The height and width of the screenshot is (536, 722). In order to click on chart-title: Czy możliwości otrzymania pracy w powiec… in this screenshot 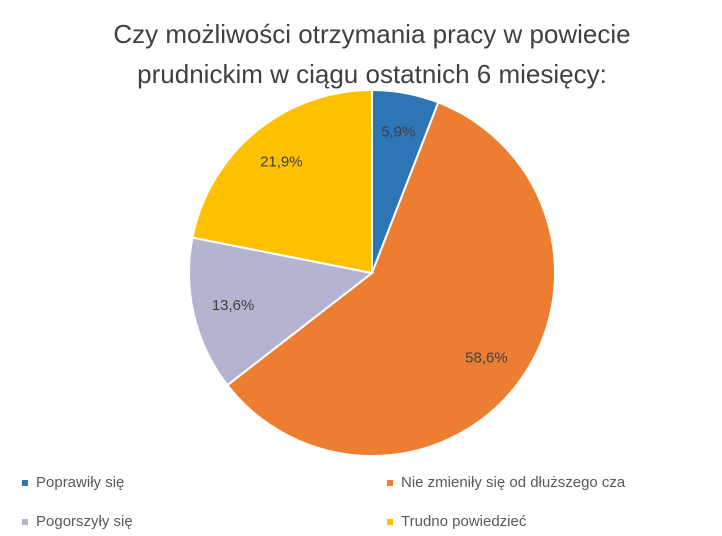, I will do `click(371, 34)`.